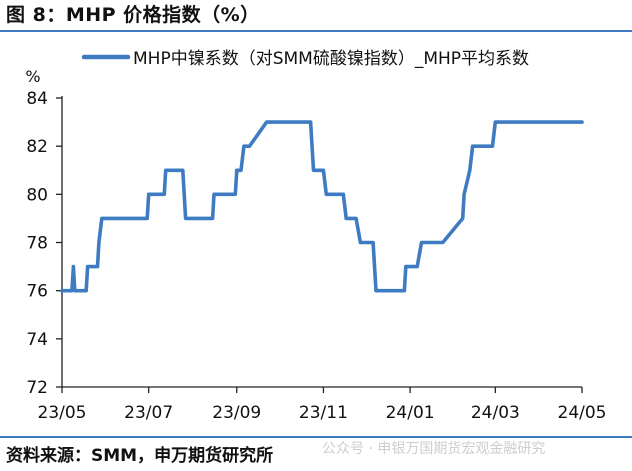 The width and height of the screenshot is (632, 471). Describe the element at coordinates (236, 413) in the screenshot. I see `x-tick-label: 23/09` at that location.